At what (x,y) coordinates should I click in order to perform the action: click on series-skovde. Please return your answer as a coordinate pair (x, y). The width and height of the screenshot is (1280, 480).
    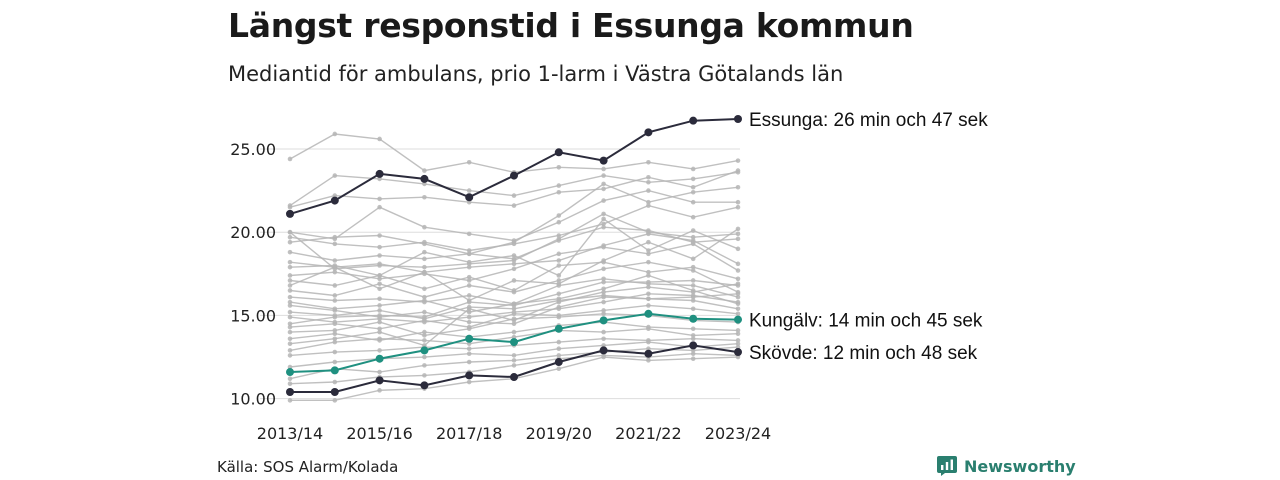
    Looking at the image, I should click on (514, 369).